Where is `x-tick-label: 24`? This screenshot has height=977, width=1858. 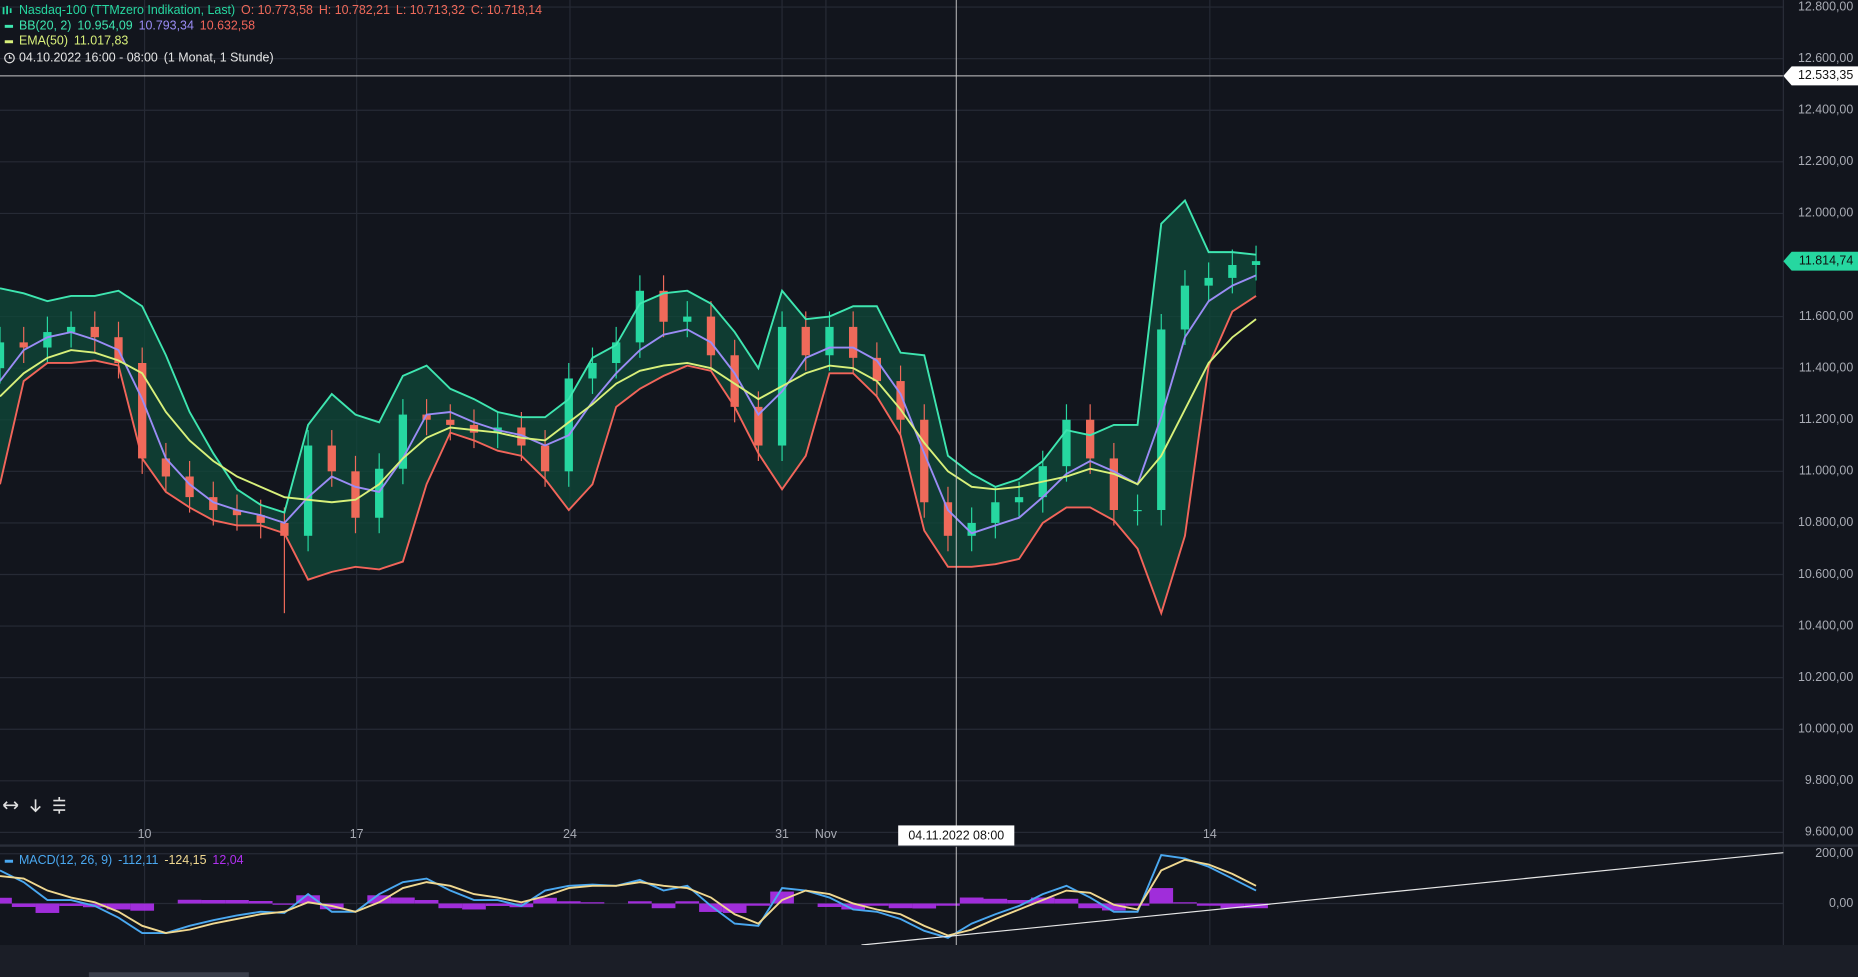 x-tick-label: 24 is located at coordinates (570, 834).